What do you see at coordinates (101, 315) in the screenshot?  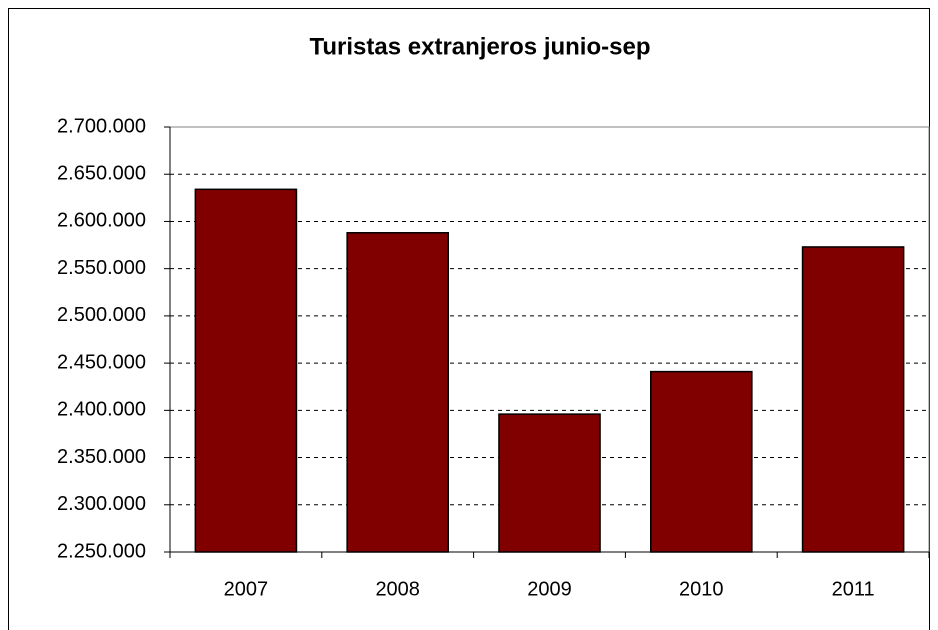 I see `y-tick-label: 2.500.000` at bounding box center [101, 315].